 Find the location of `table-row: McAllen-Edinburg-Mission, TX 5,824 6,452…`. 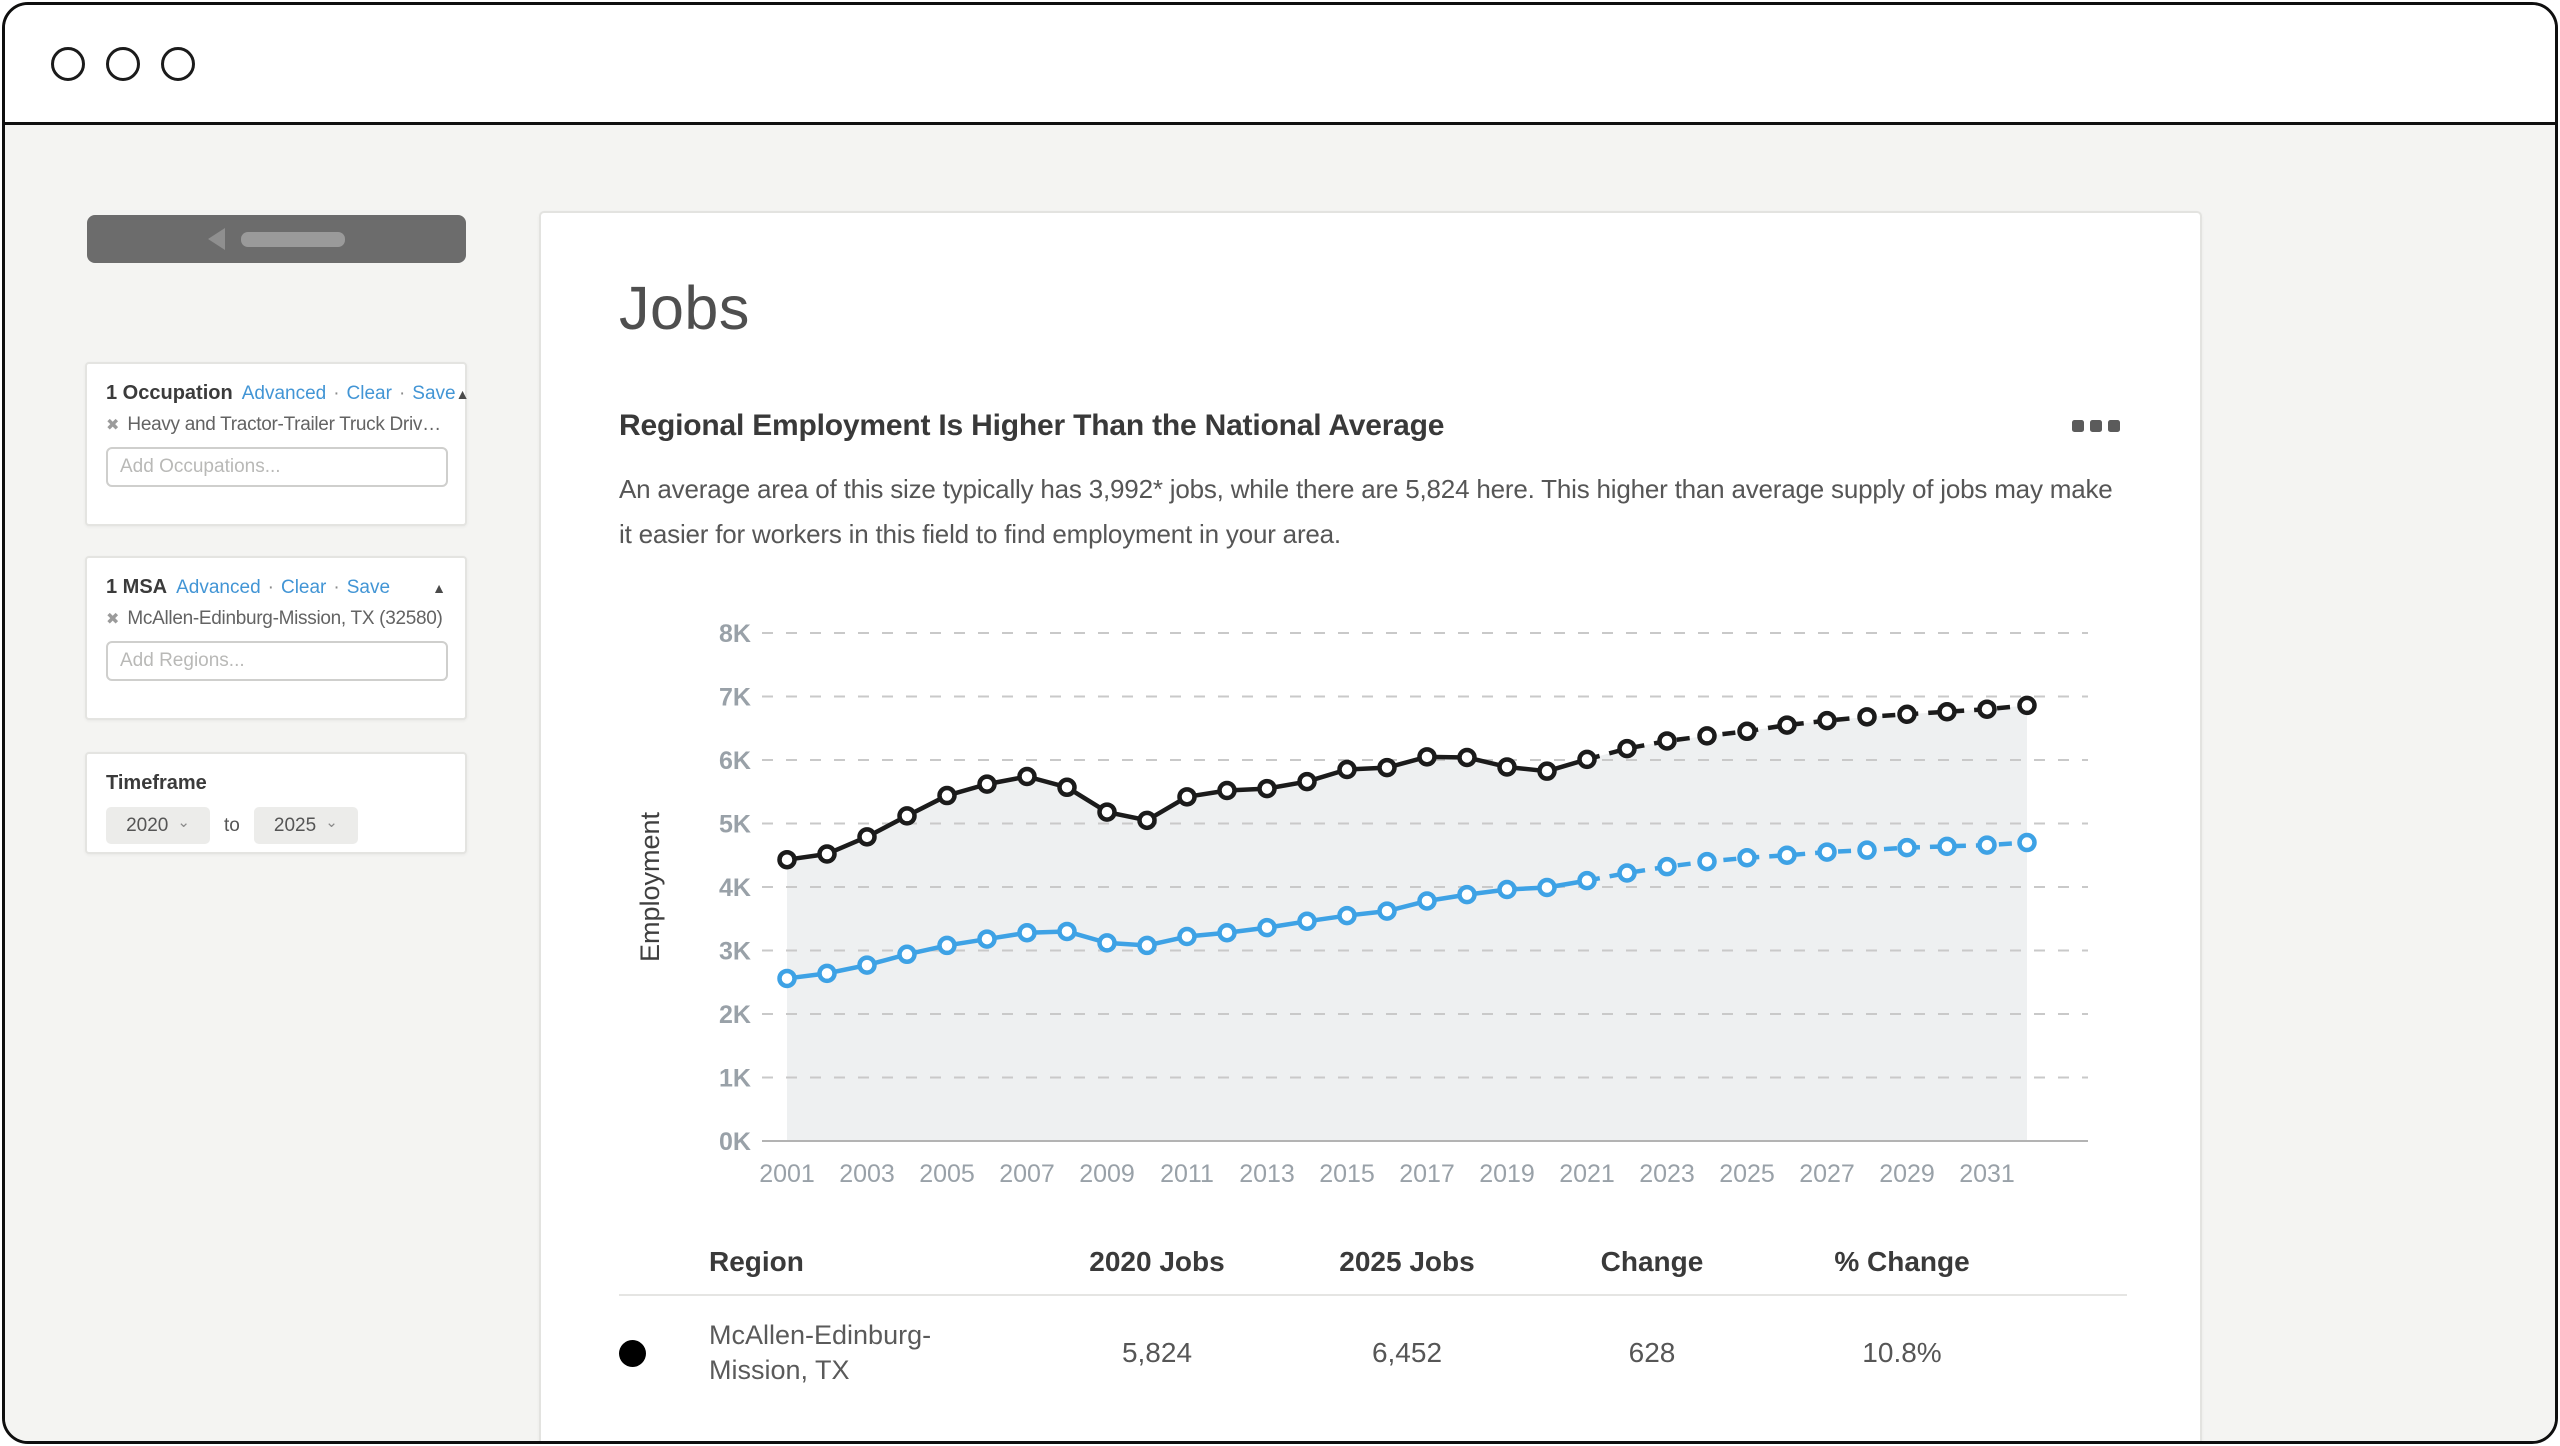

table-row: McAllen-Edinburg-Mission, TX 5,824 6,452… is located at coordinates (1373, 1342).